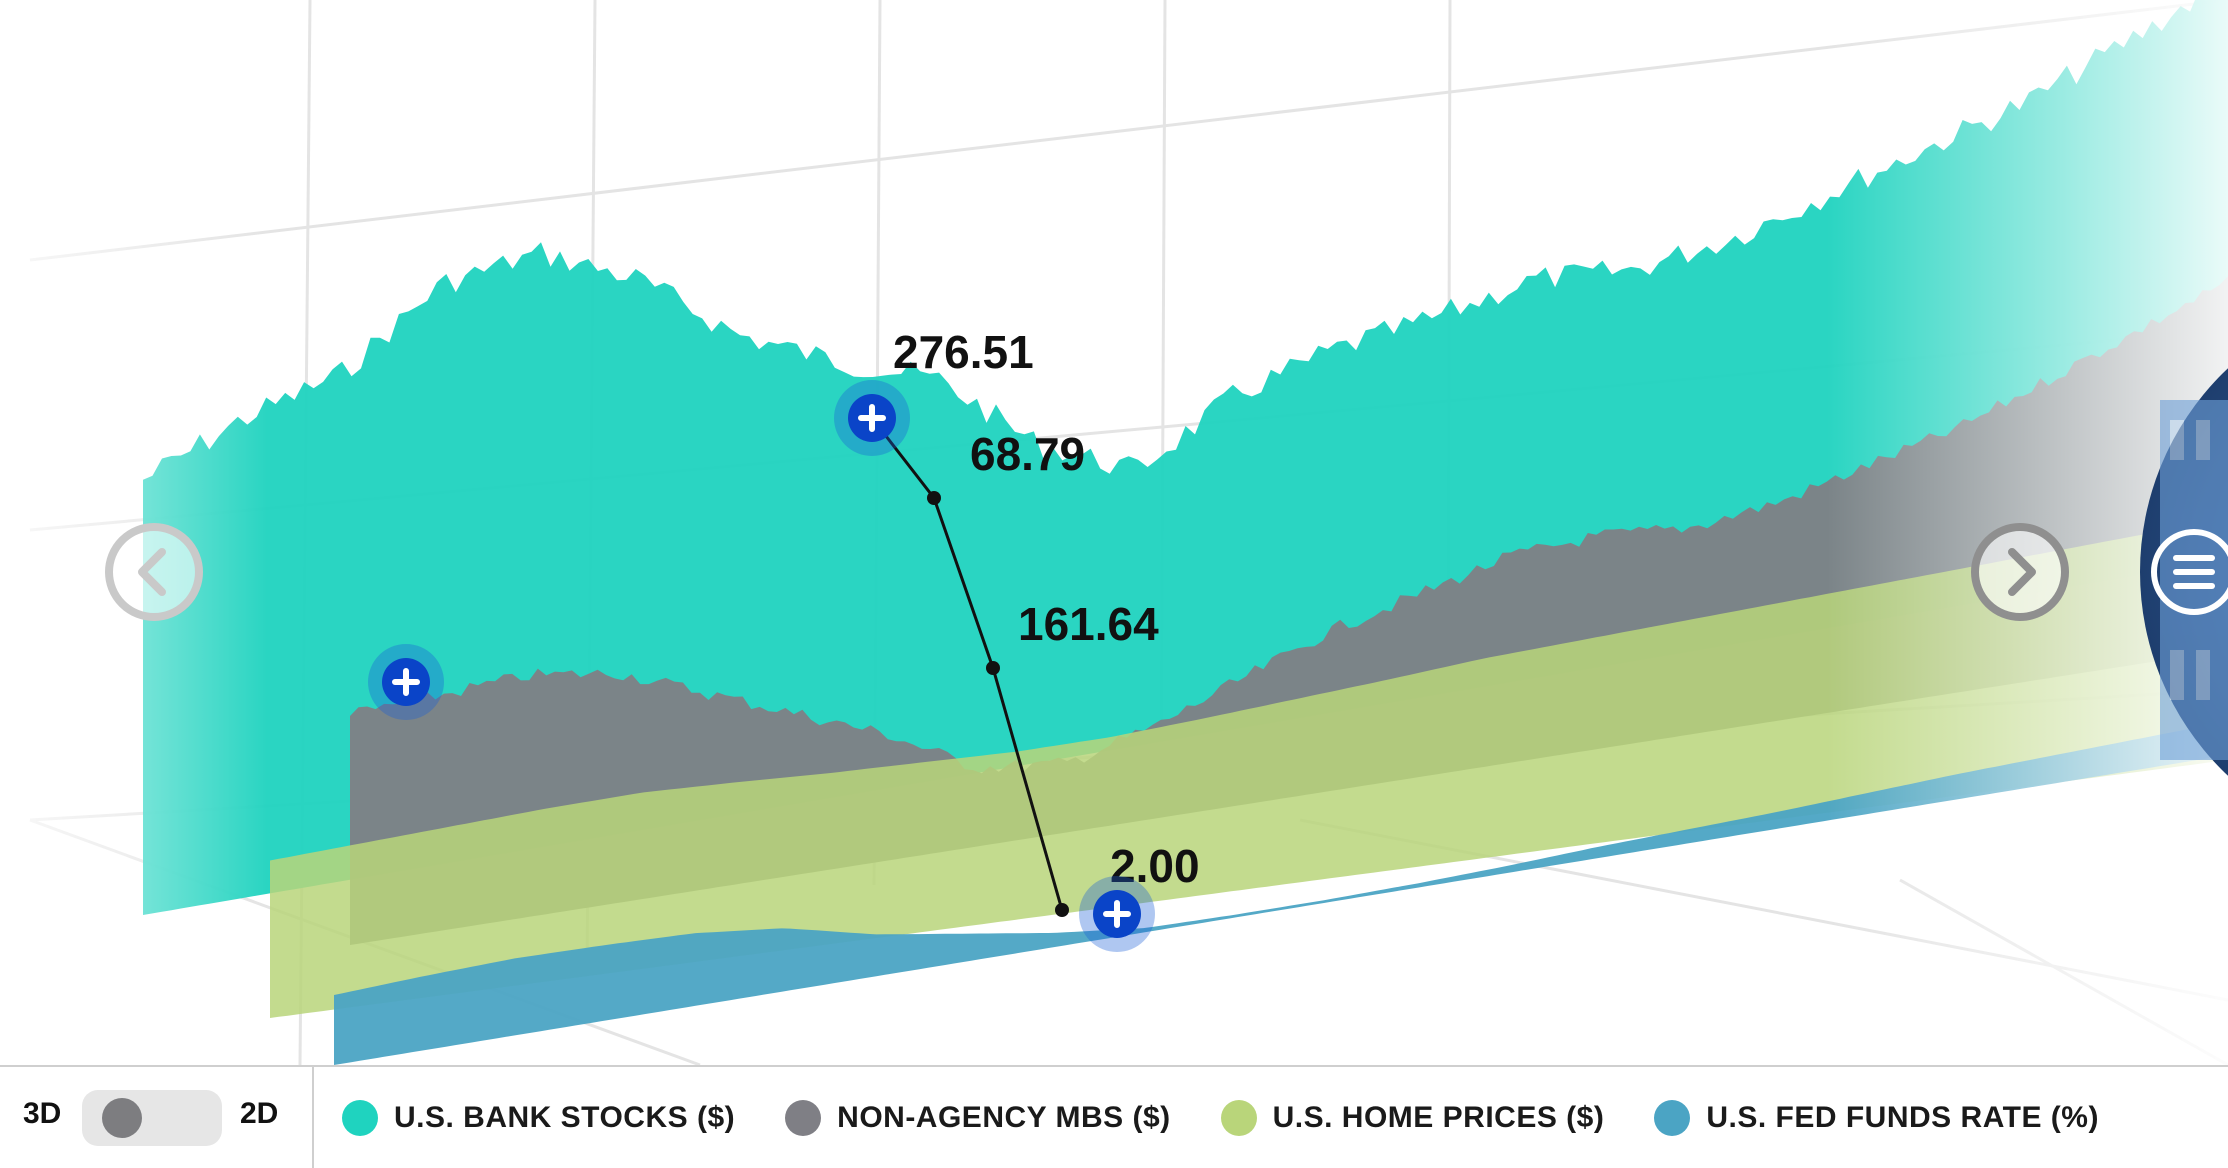 The image size is (2228, 1168). I want to click on legend-swatch-bank-stocks, so click(360, 1117).